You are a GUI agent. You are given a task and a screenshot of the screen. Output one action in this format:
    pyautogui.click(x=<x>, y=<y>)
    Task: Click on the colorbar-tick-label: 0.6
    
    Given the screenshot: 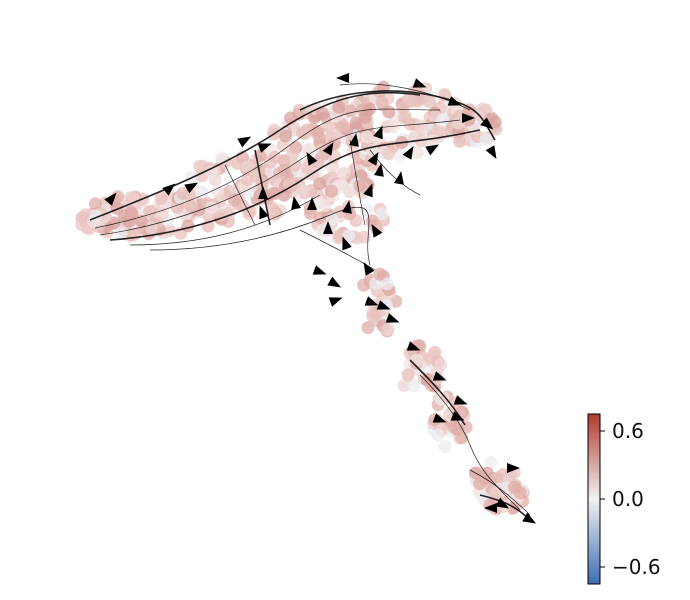 What is the action you would take?
    pyautogui.click(x=628, y=431)
    